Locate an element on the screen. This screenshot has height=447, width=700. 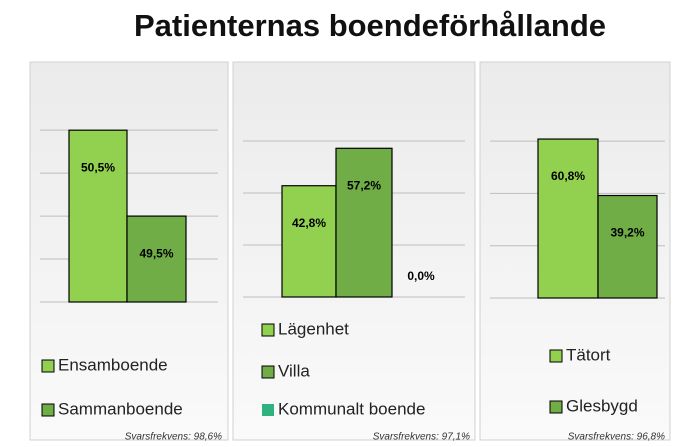
data-label: 42,8% is located at coordinates (309, 223).